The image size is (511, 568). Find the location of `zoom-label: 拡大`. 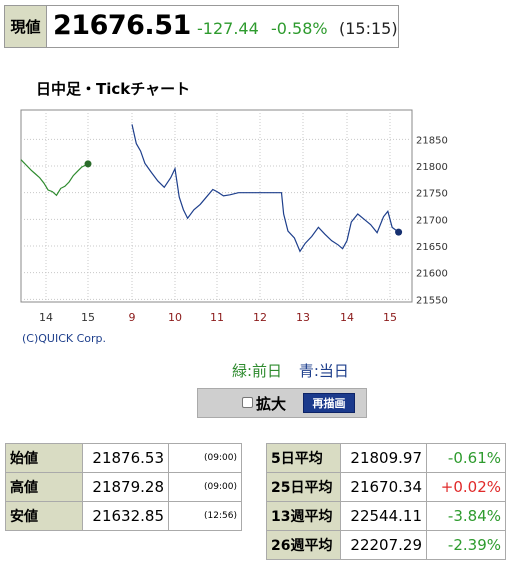

zoom-label: 拡大 is located at coordinates (271, 404).